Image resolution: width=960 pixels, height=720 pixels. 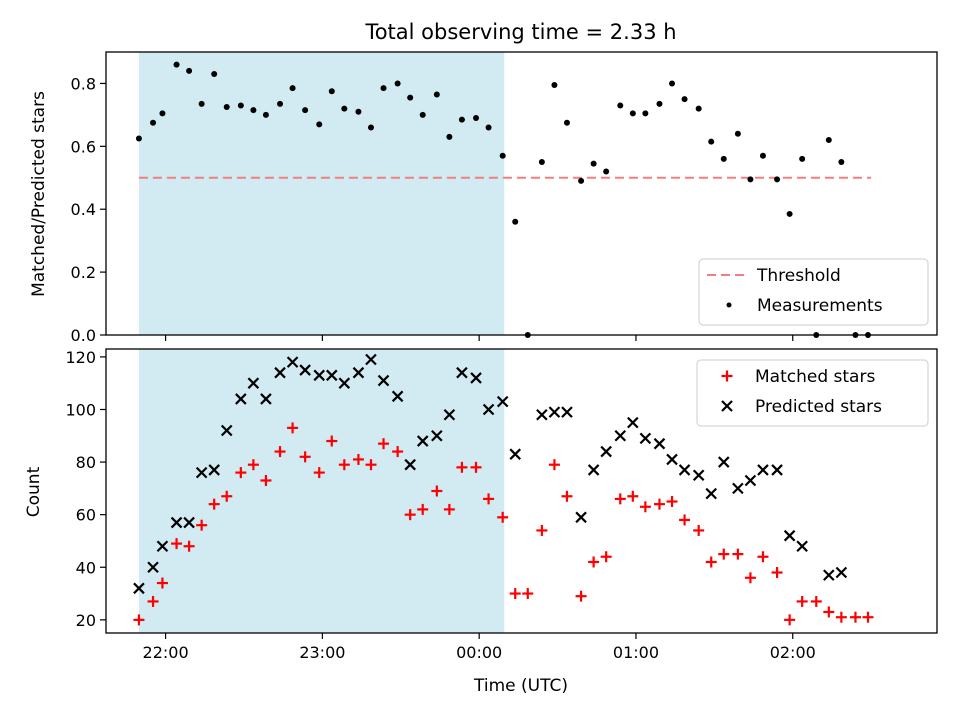 What do you see at coordinates (798, 276) in the screenshot?
I see `top-legend-label: Threshold` at bounding box center [798, 276].